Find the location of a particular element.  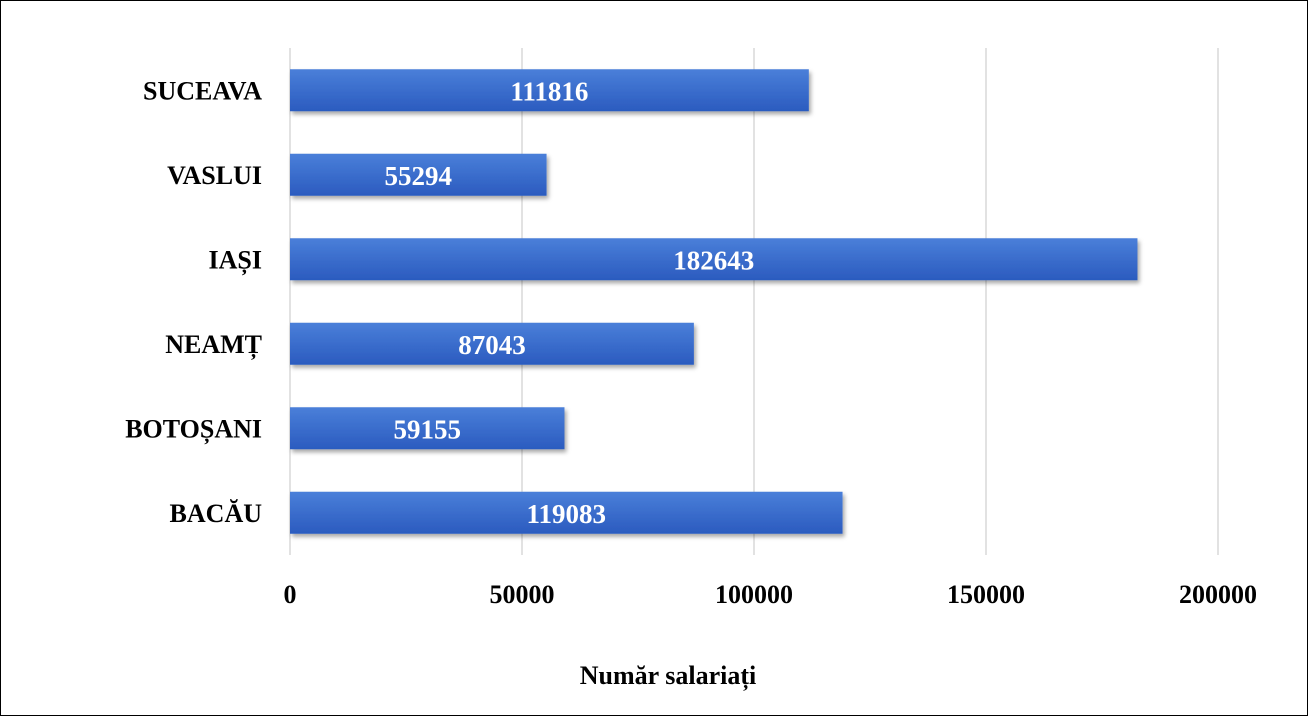

category-label: VASLUI is located at coordinates (214, 175).